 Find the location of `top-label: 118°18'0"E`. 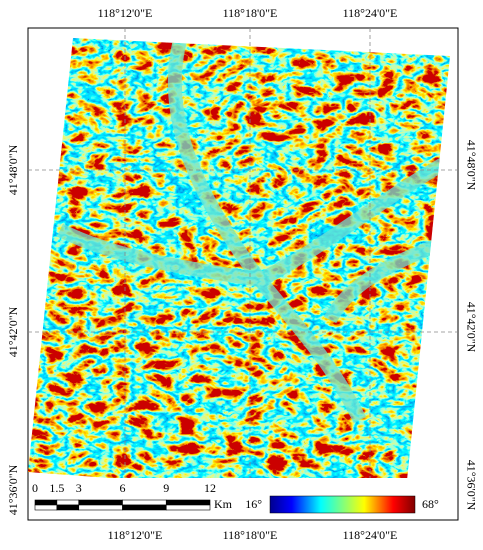

top-label: 118°18'0"E is located at coordinates (250, 13).